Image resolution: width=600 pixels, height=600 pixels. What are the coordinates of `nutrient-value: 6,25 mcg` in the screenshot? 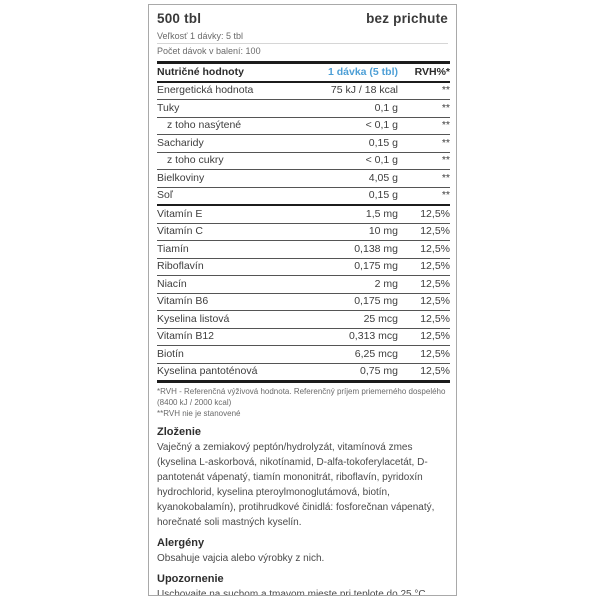 It's located at (376, 353).